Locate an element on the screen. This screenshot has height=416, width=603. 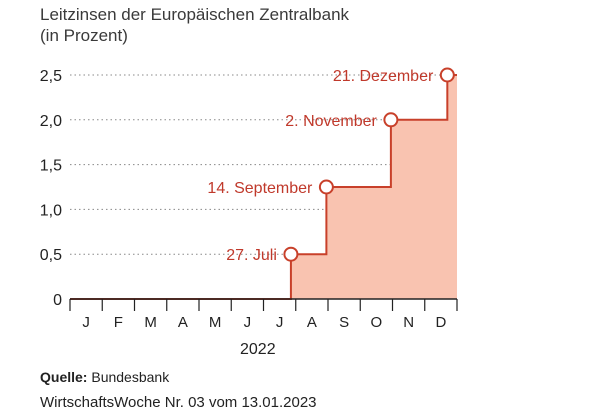
source-line: Quelle: Bundesbank is located at coordinates (104, 377).